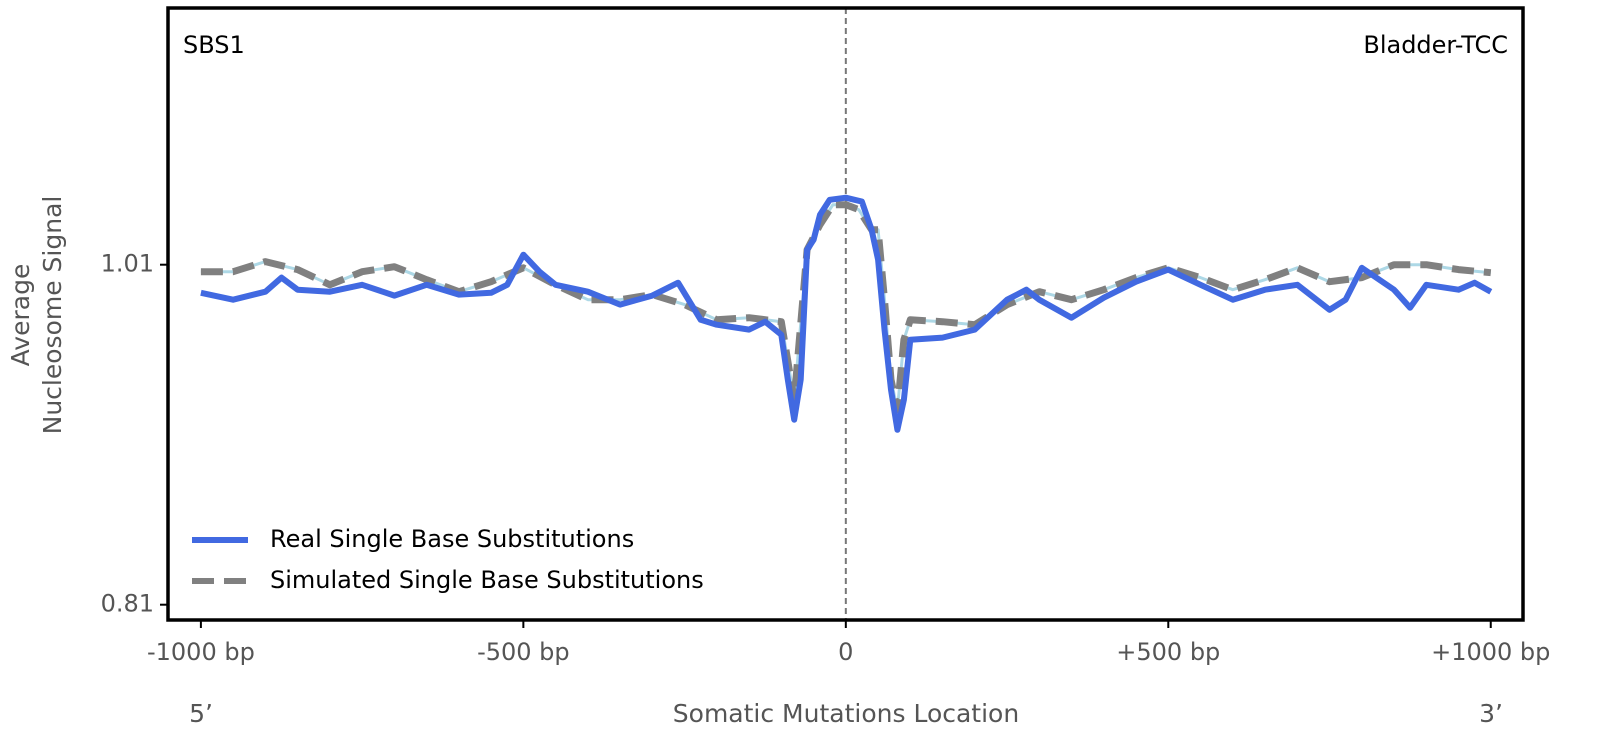  Describe the element at coordinates (127, 264) in the screenshot. I see `y-tick-label: 1.01` at that location.